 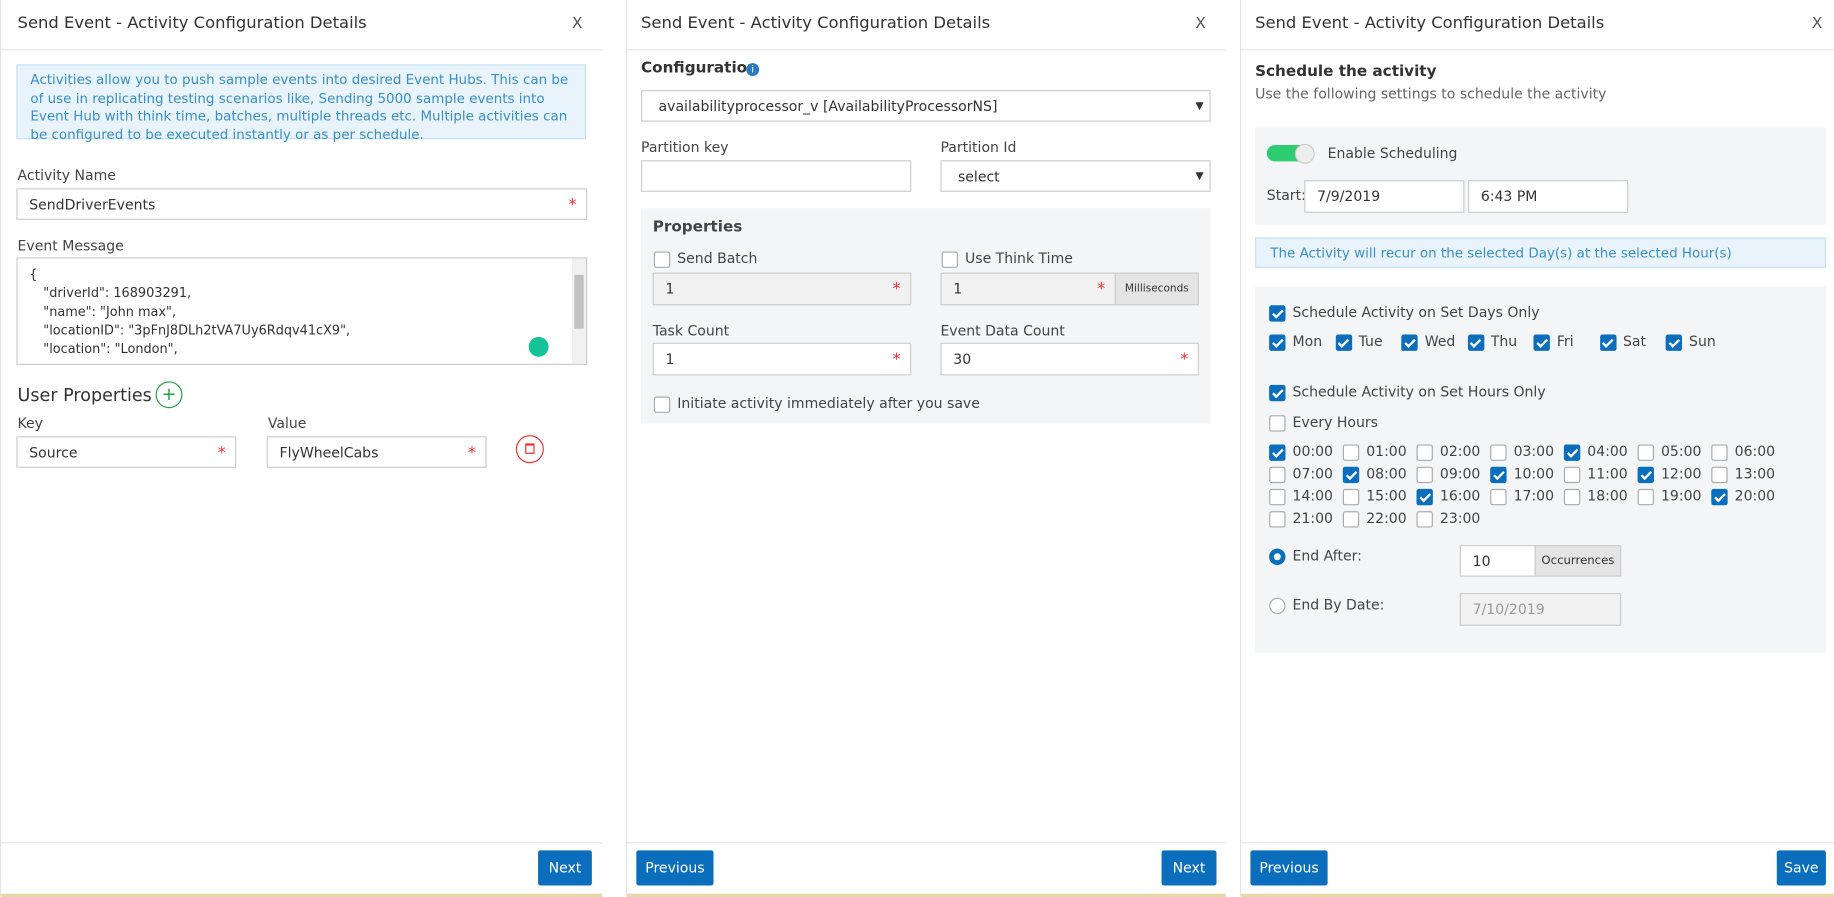 I want to click on checkbox-label: 20:00, so click(x=1755, y=496).